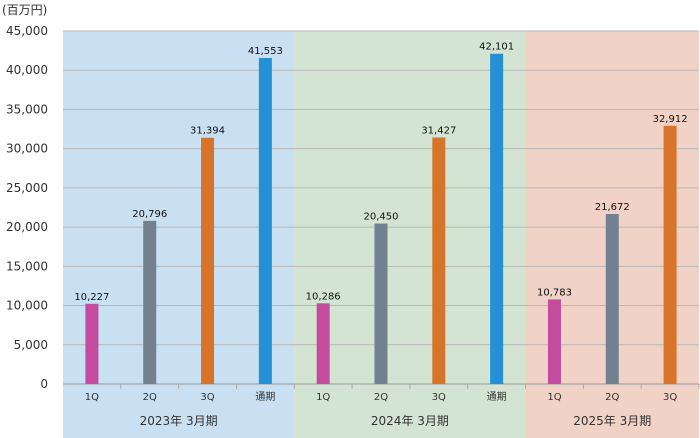  Describe the element at coordinates (670, 255) in the screenshot. I see `bar-3-3Q` at that location.